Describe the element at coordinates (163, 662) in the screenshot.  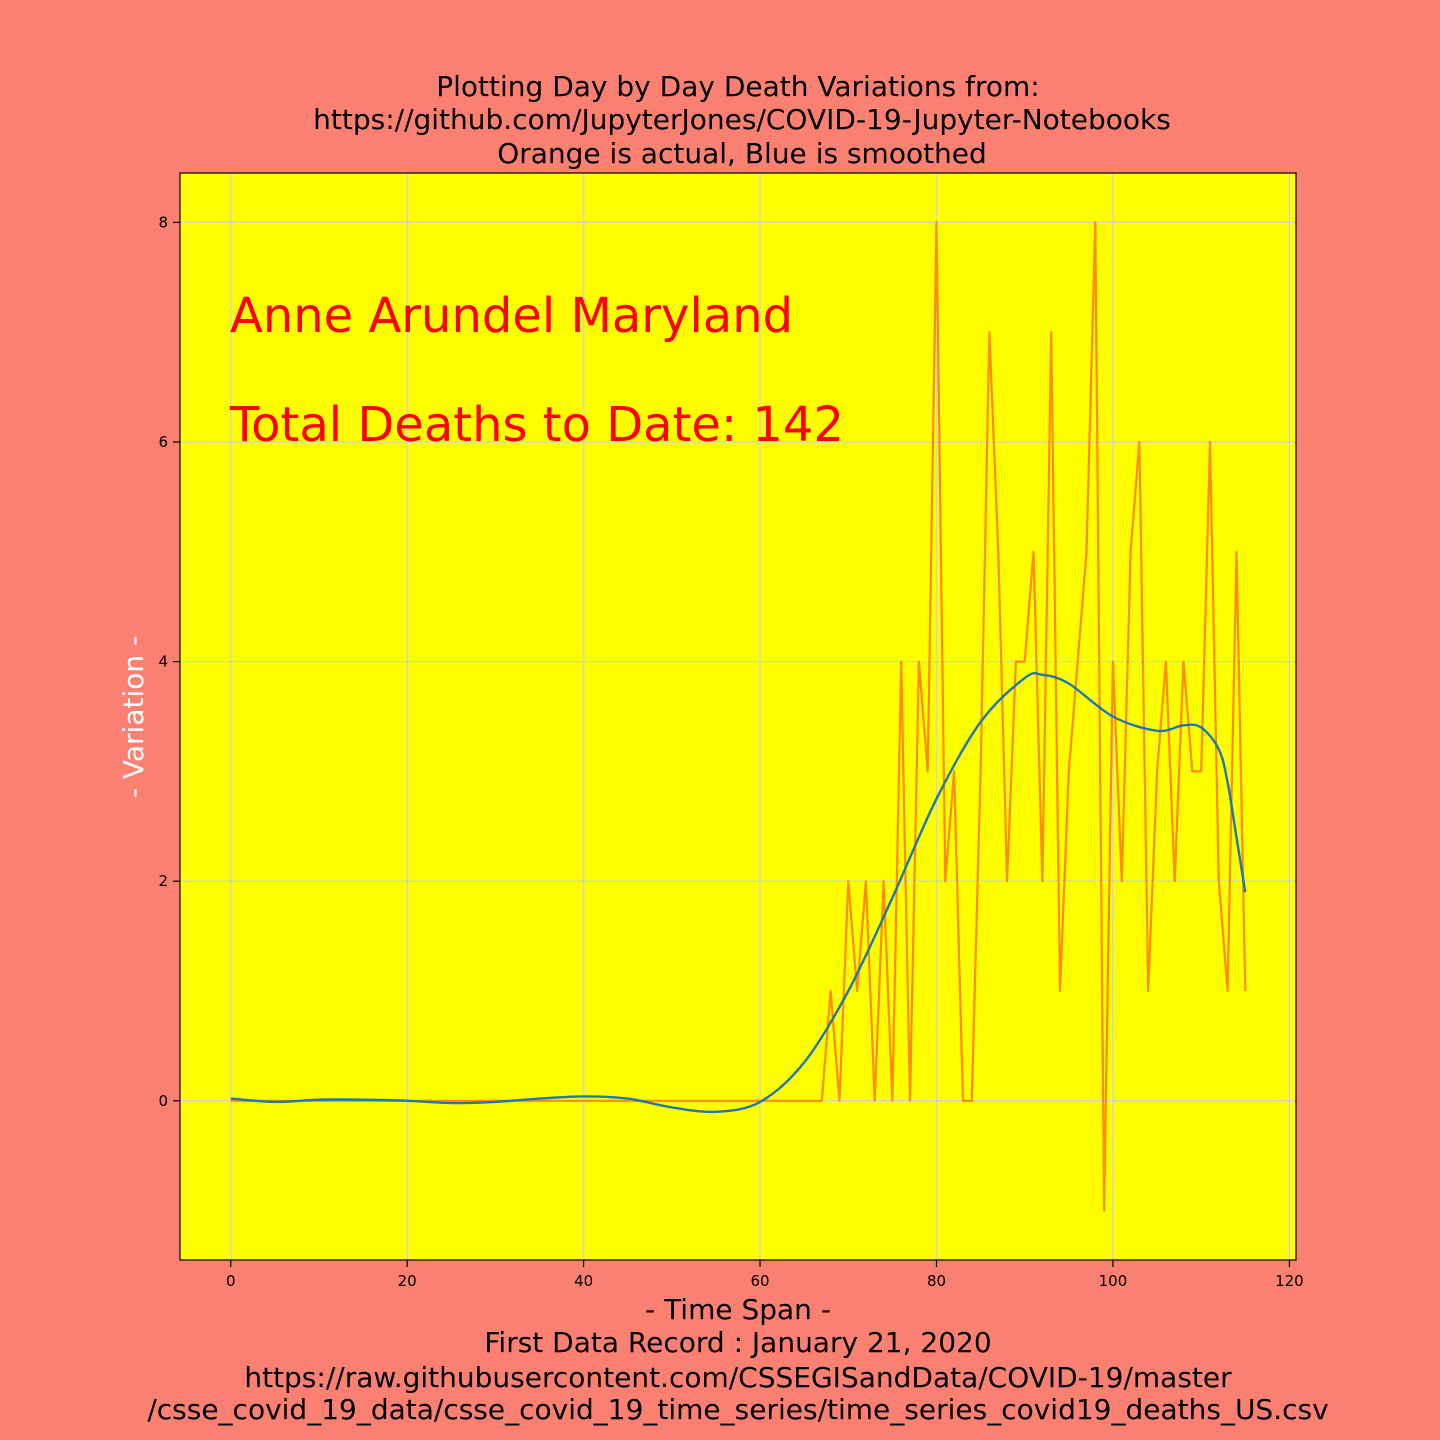
I see `y-tick-label: 4` at that location.